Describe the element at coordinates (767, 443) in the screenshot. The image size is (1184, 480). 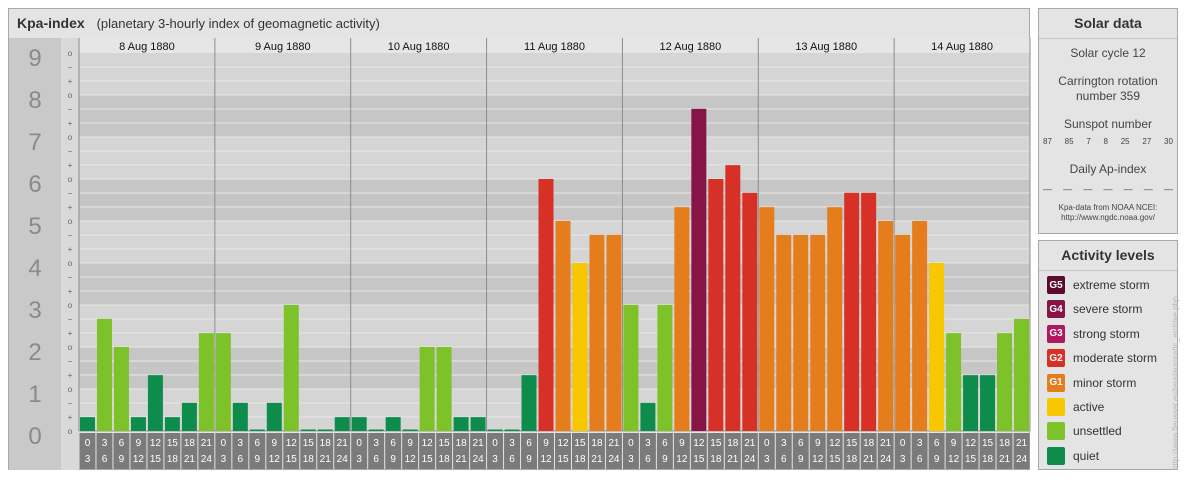
I see `interval-start-label: 0` at that location.